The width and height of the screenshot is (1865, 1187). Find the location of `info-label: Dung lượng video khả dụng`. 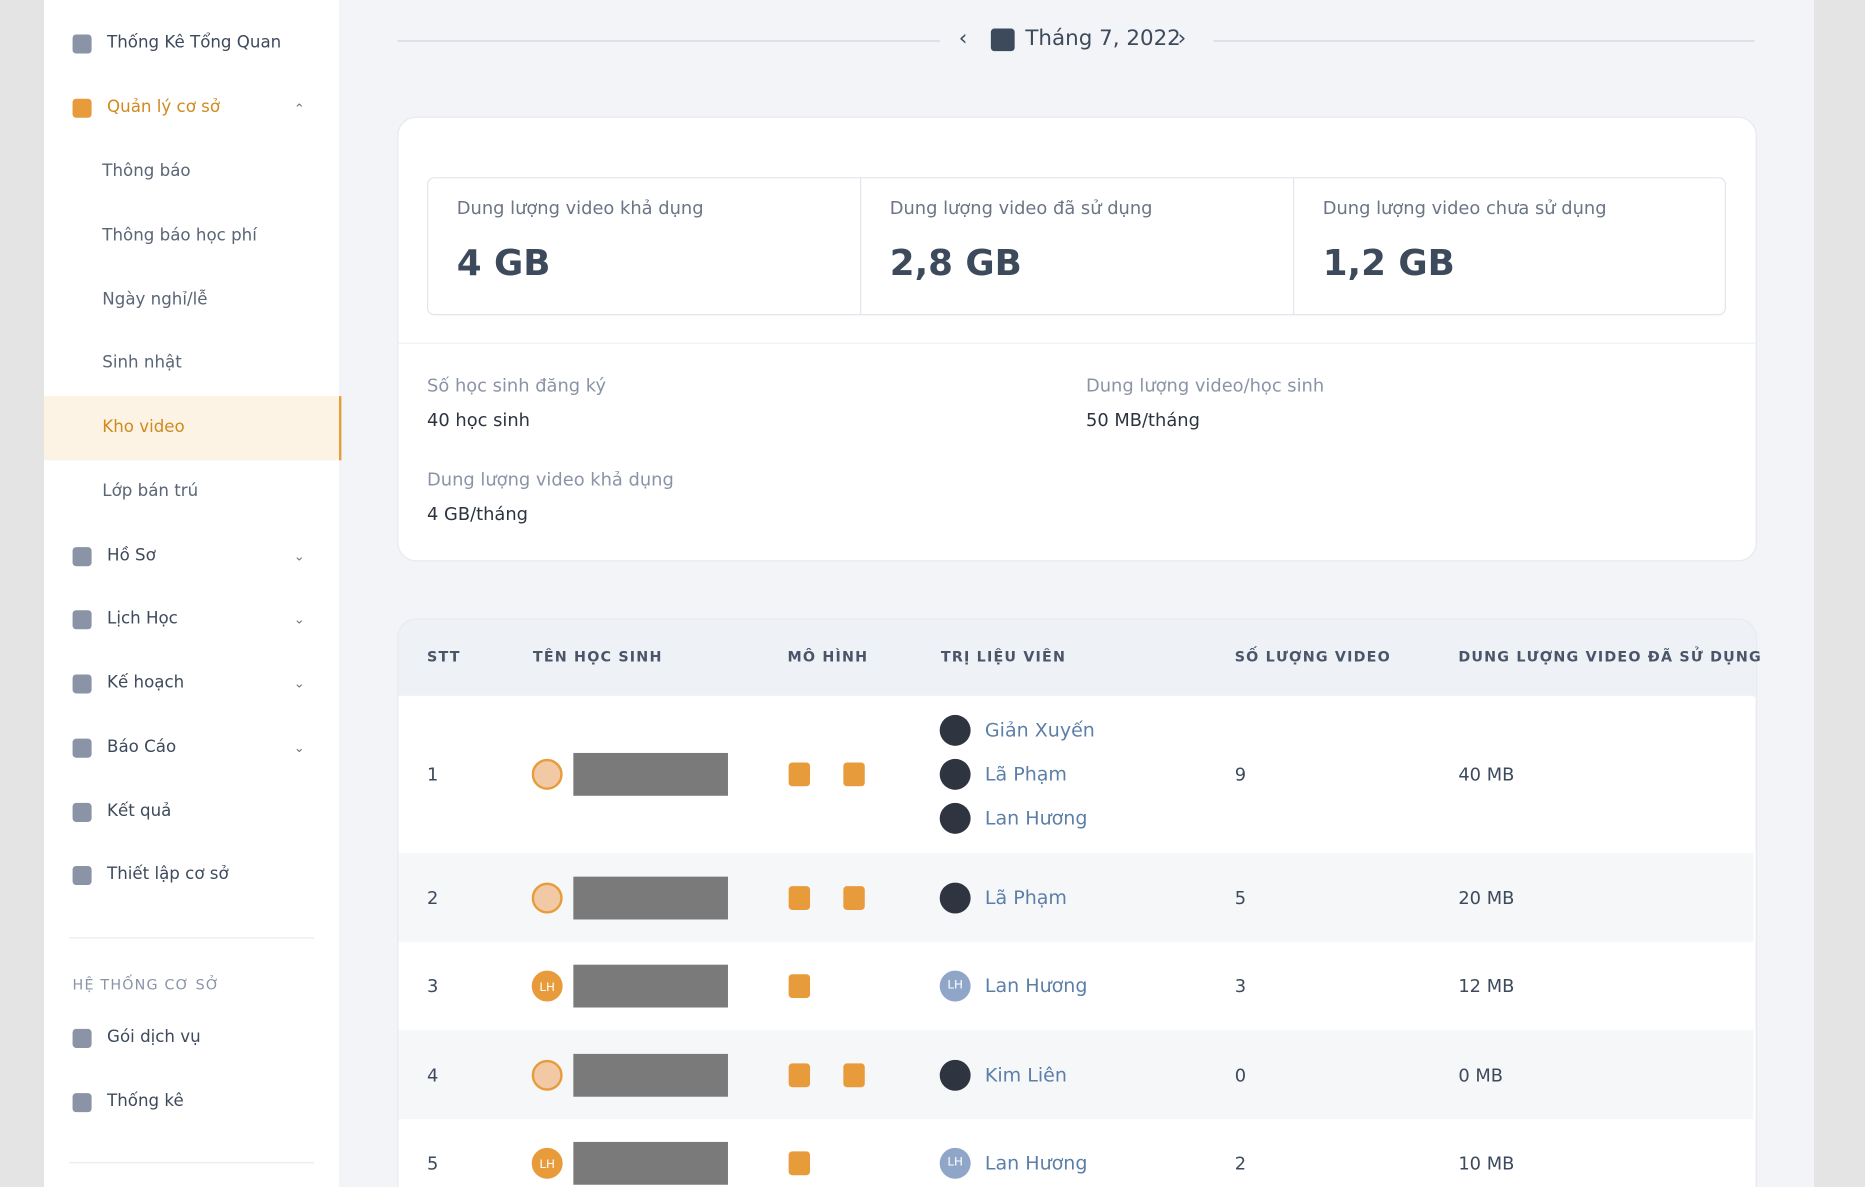

info-label: Dung lượng video khả dụng is located at coordinates (550, 479).